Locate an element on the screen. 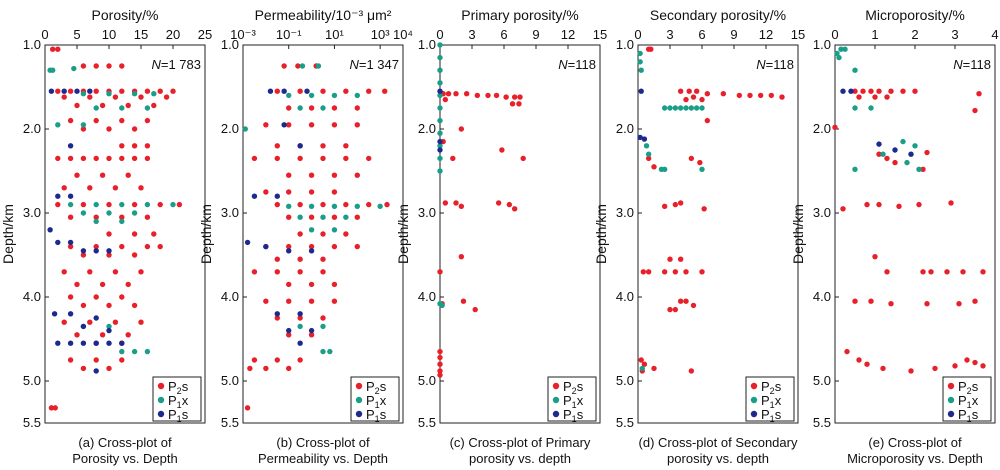  series-c-P1x is located at coordinates (441, 175).